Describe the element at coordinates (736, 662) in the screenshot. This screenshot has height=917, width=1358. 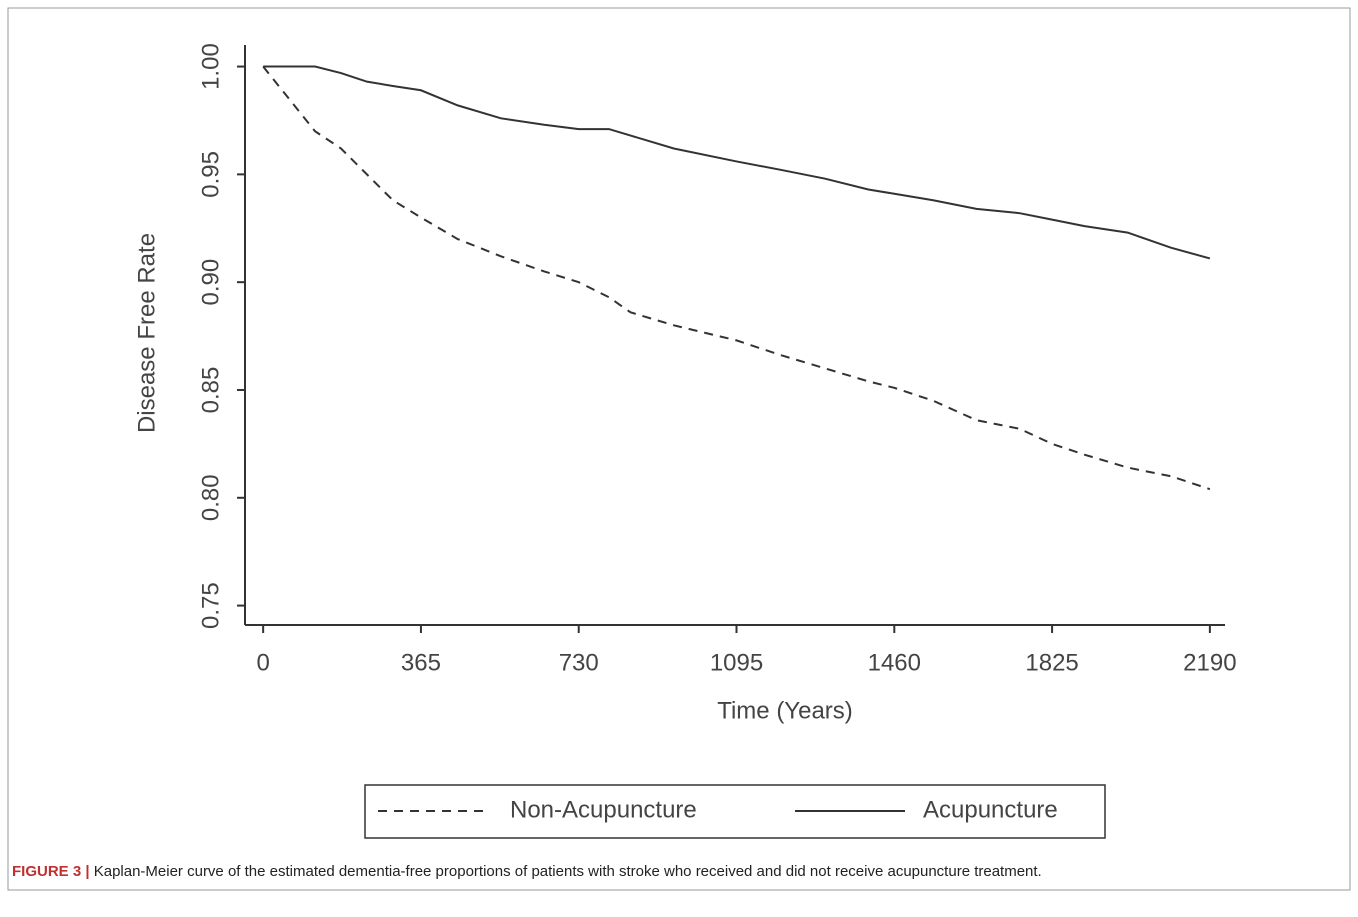
I see `x-tick-label: 1095` at that location.